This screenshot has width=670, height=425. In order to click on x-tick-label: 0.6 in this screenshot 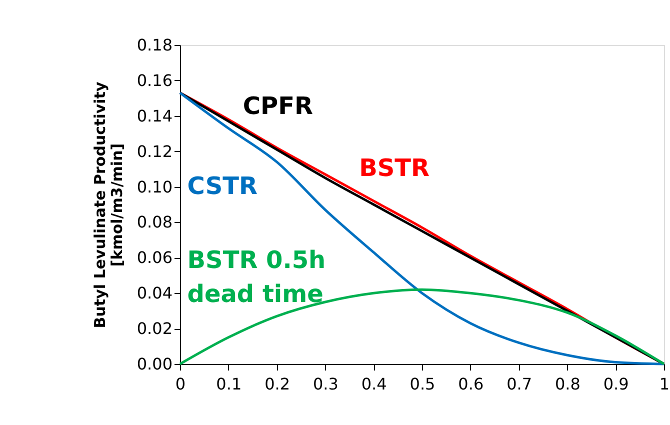, I will do `click(471, 384)`.